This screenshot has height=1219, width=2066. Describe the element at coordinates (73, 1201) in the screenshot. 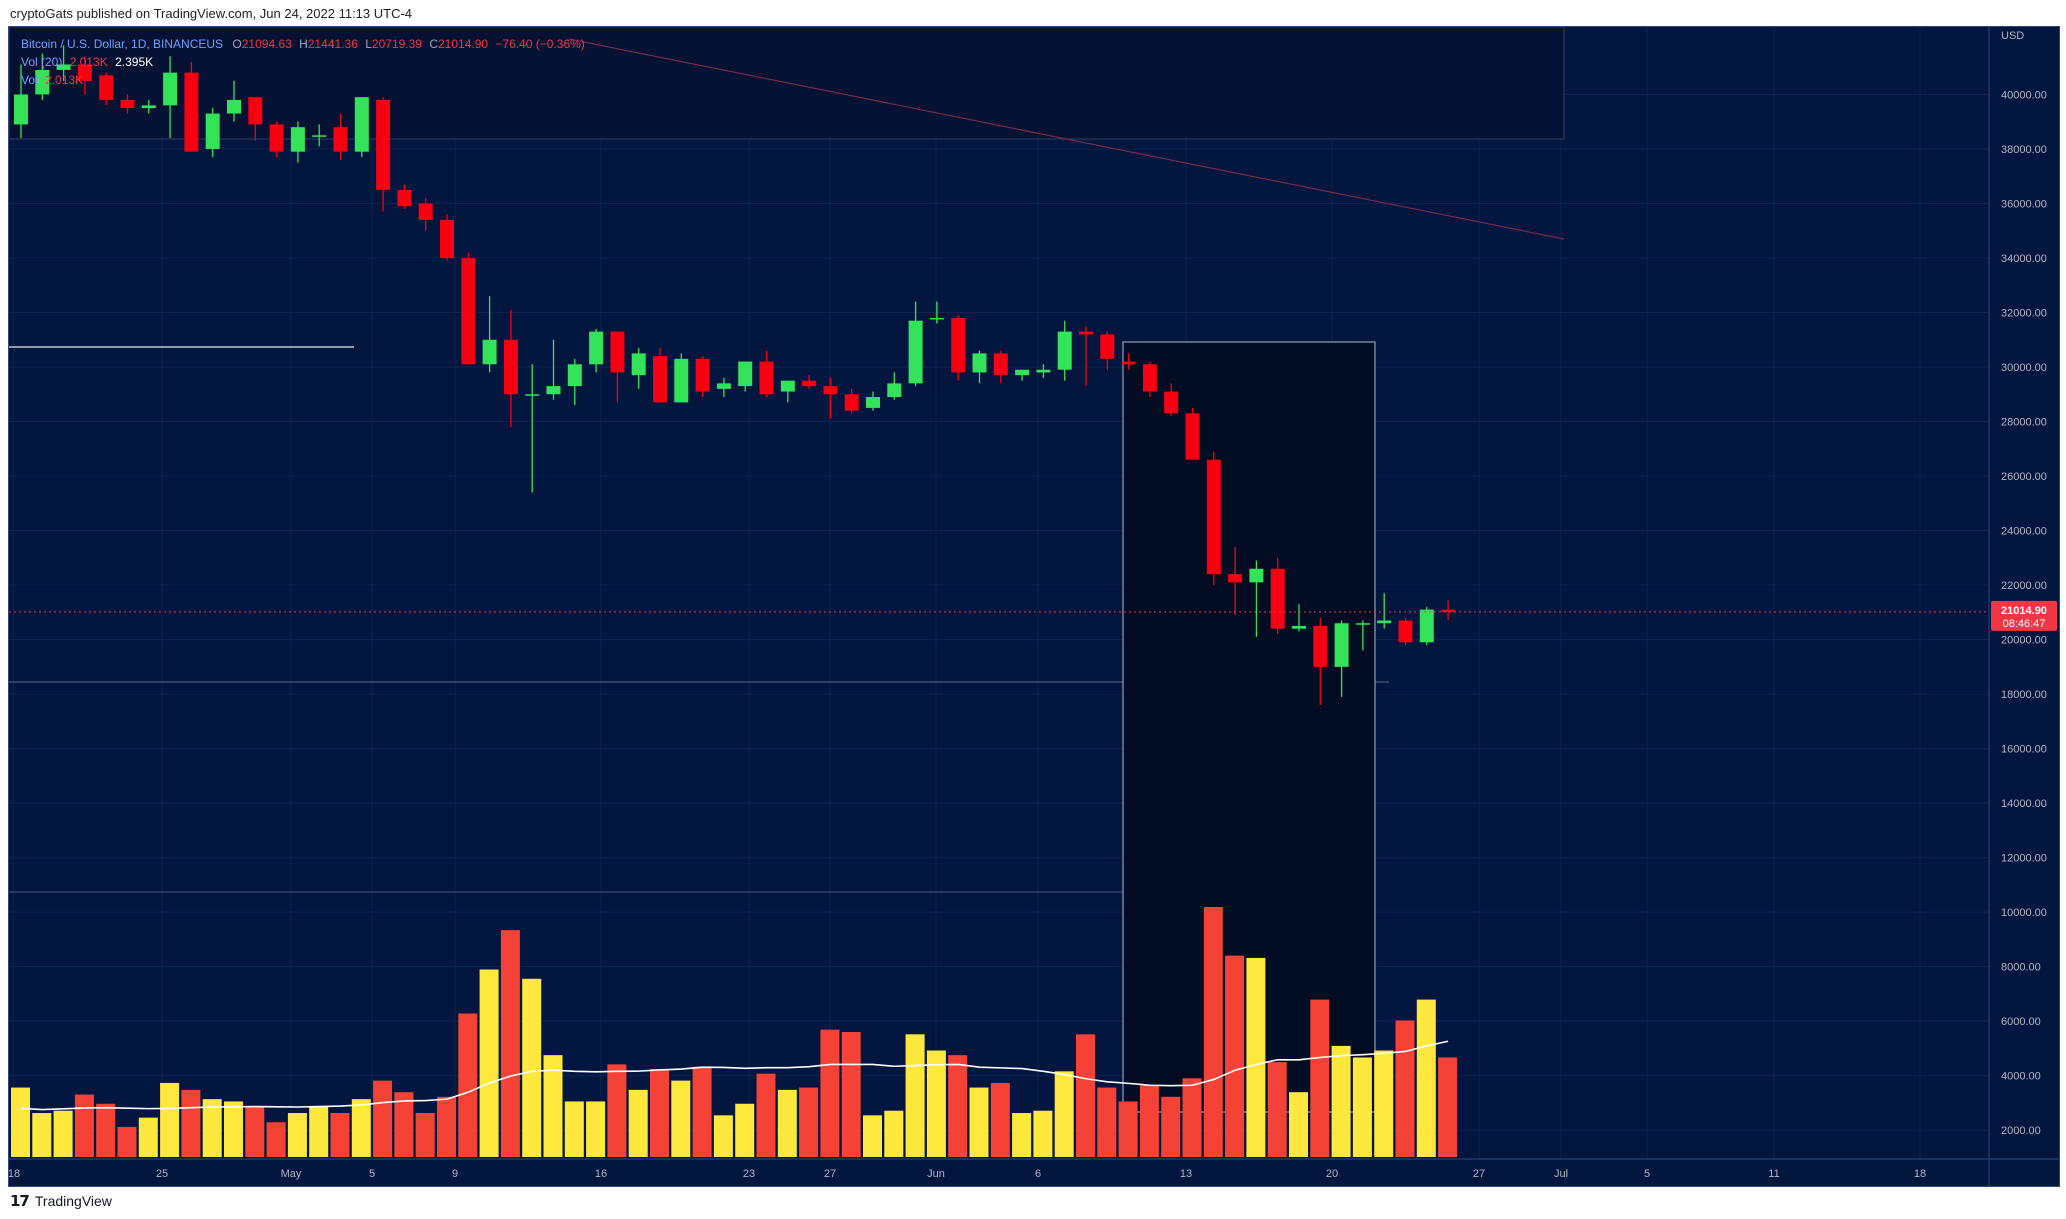

I see `footer-brand: TradingView` at that location.